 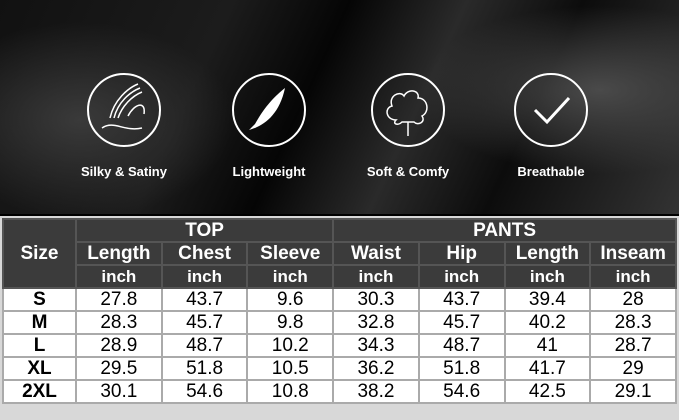 I want to click on value-cell: 28.7, so click(x=633, y=345).